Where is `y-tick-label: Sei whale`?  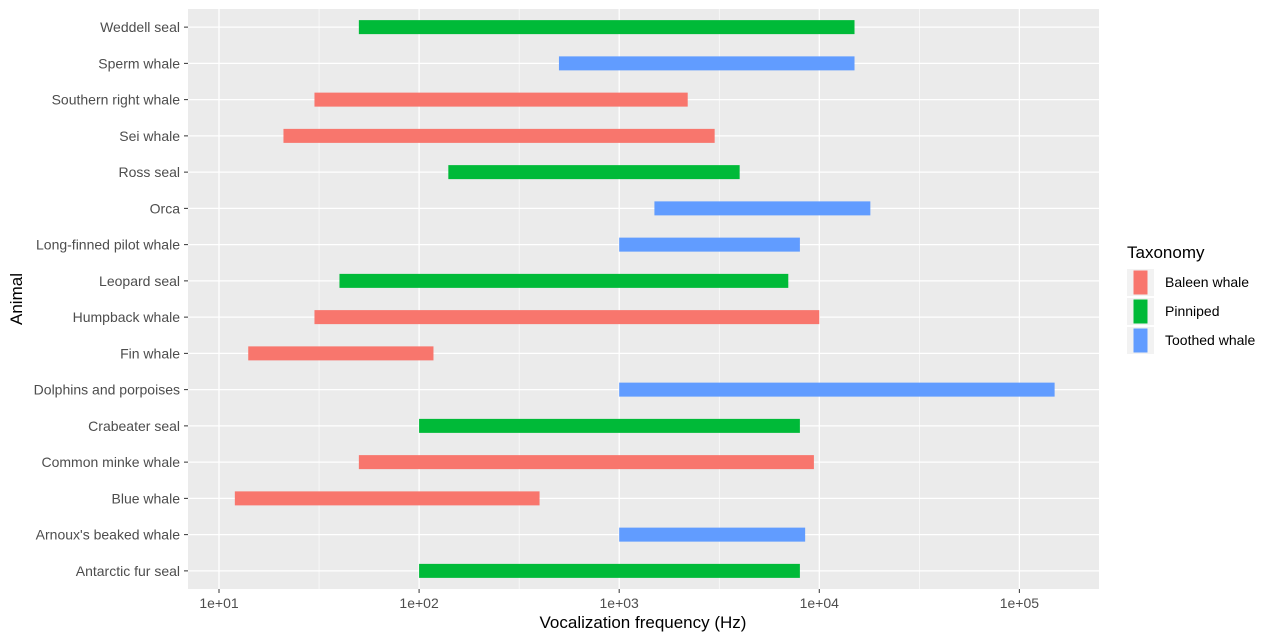 y-tick-label: Sei whale is located at coordinates (149, 136).